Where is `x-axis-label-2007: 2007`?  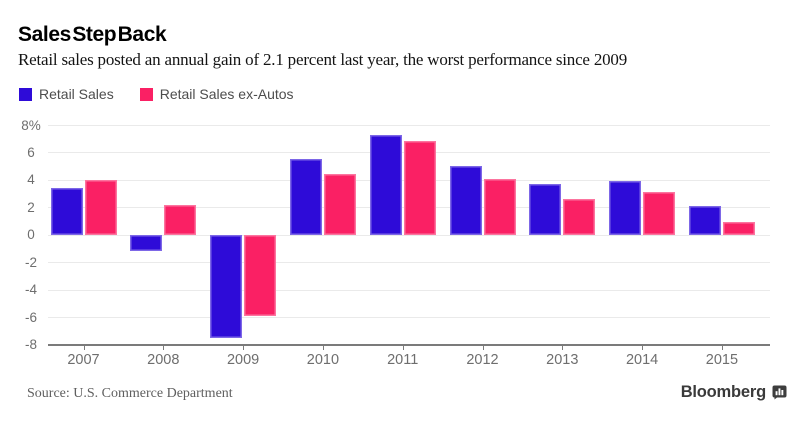 x-axis-label-2007: 2007 is located at coordinates (83, 359).